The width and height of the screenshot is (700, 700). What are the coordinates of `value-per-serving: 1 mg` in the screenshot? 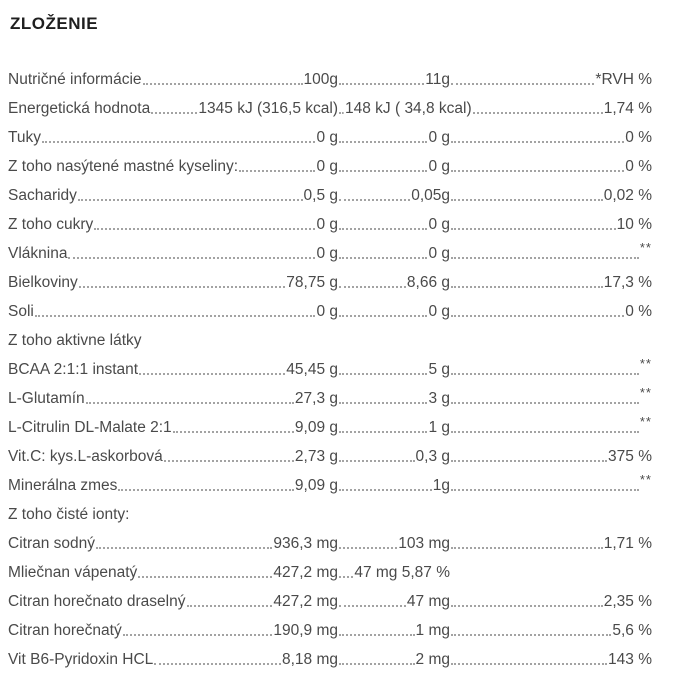 It's located at (432, 630).